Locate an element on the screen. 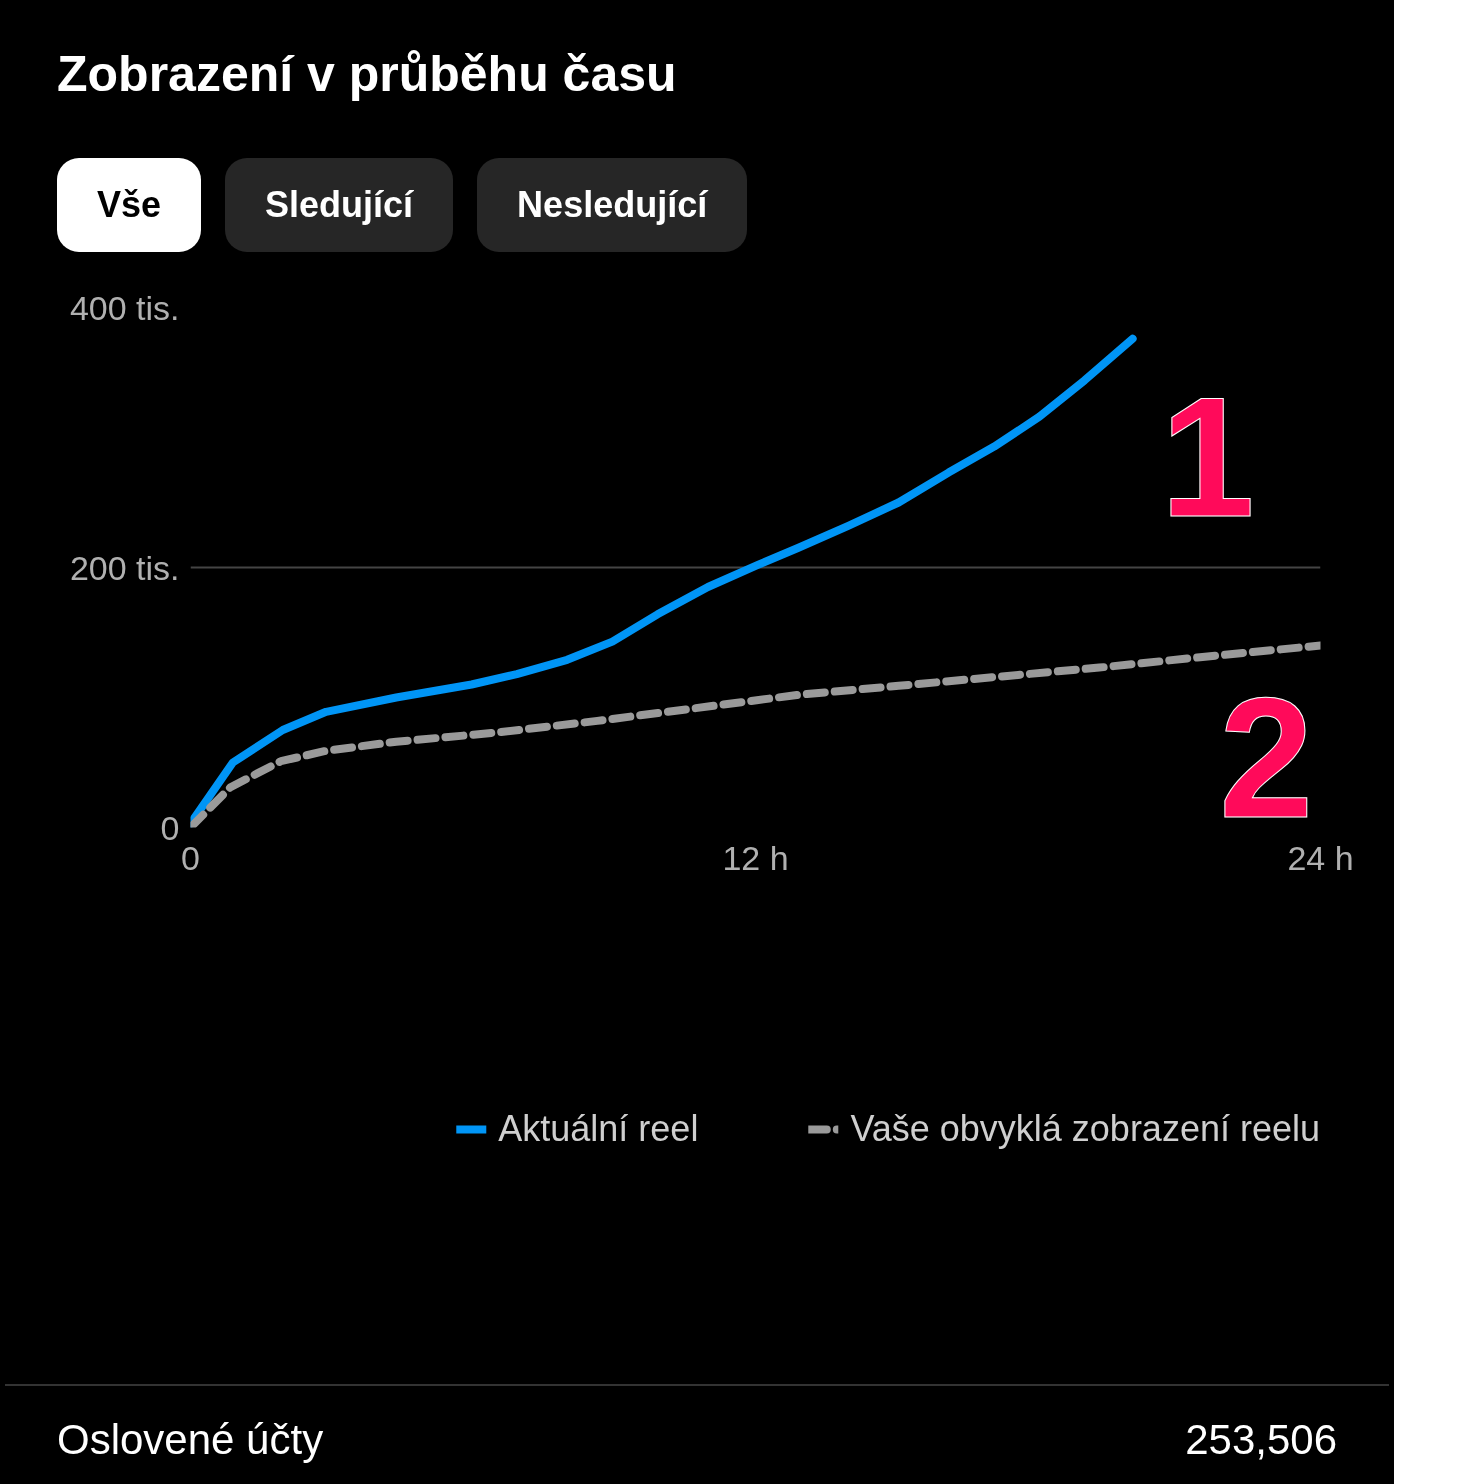 The width and height of the screenshot is (1475, 1484). legend-label: Vaše obvyklá zobrazení reelu is located at coordinates (1085, 1129).